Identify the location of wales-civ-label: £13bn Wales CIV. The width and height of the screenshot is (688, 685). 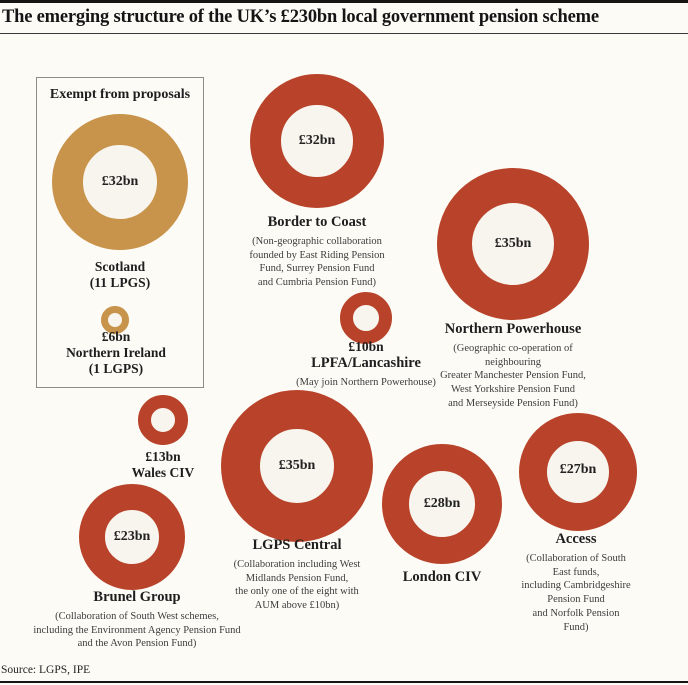
(163, 465).